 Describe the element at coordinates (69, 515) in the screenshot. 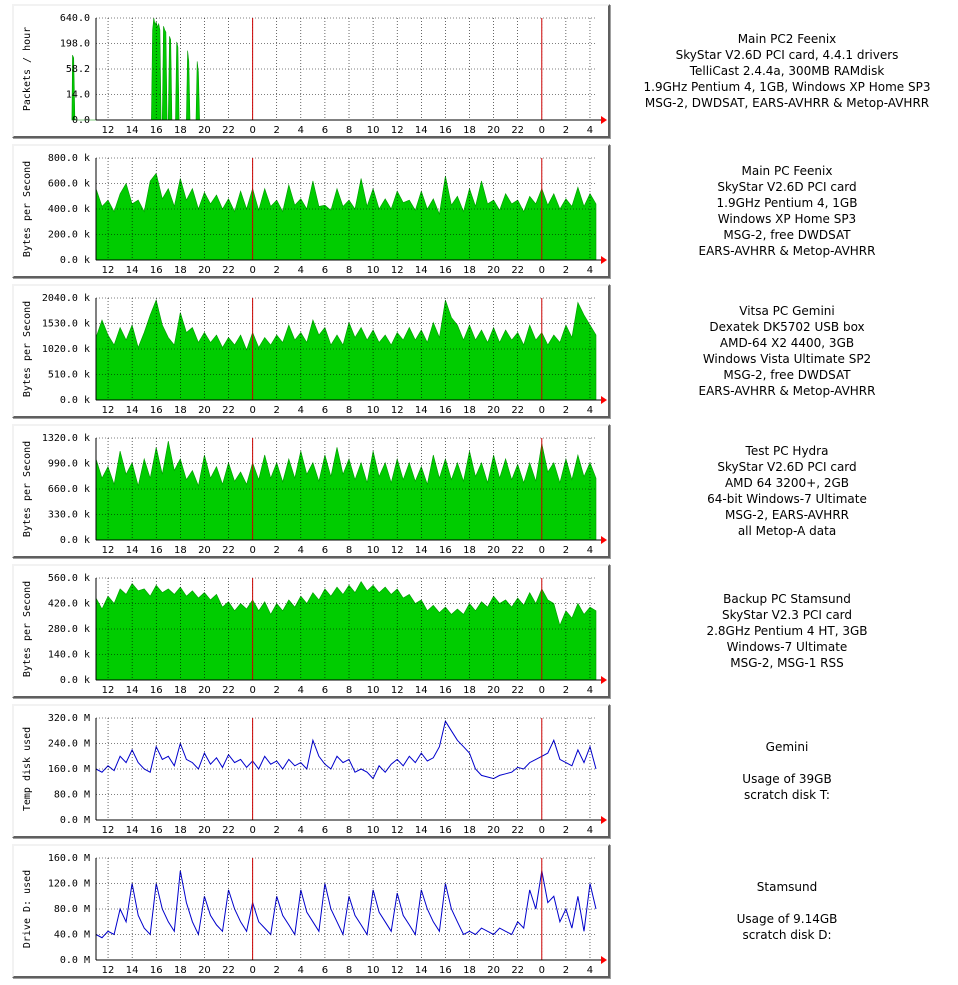

I see `y-tick-label: 330.0 k` at that location.